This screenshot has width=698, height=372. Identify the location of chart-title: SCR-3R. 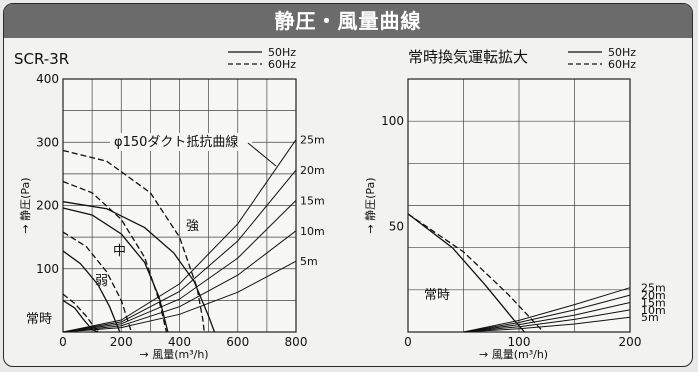
(41, 59).